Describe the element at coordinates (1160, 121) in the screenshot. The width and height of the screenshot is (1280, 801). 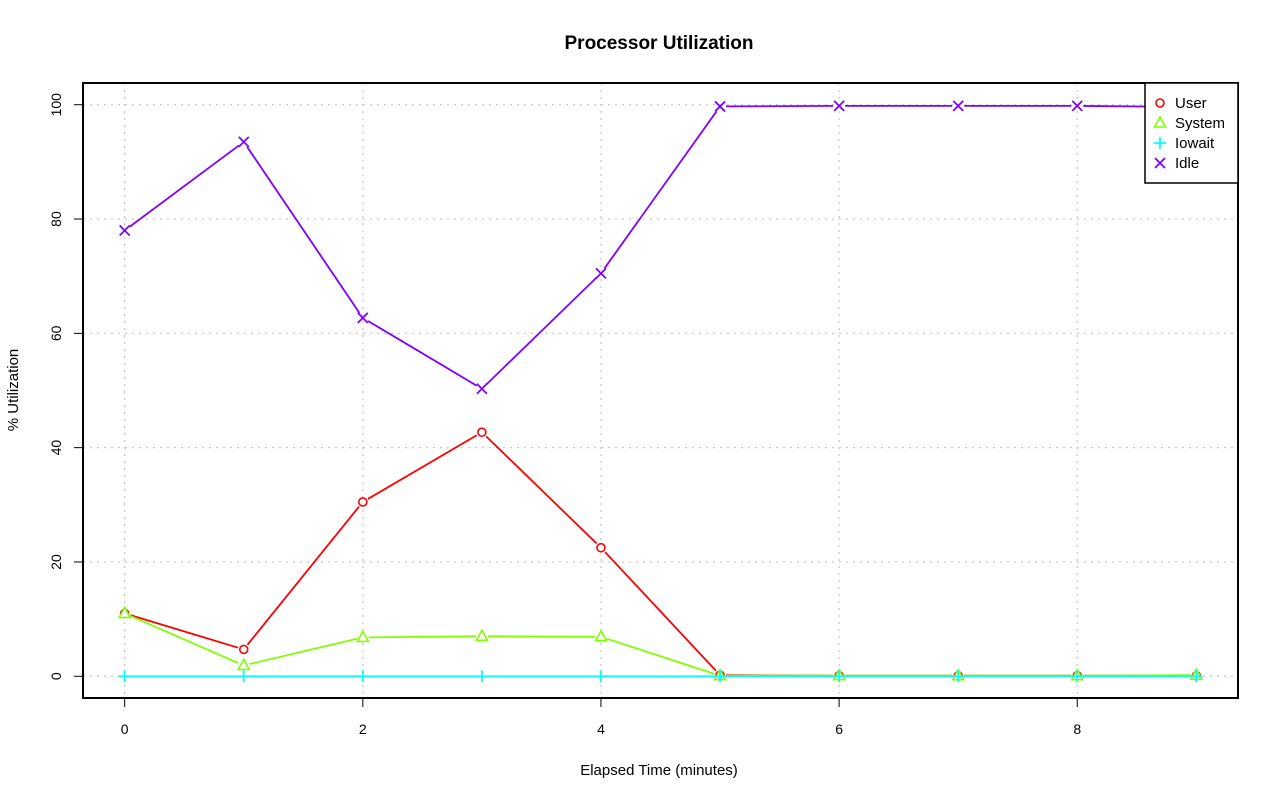
I see `legend-marker-system` at that location.